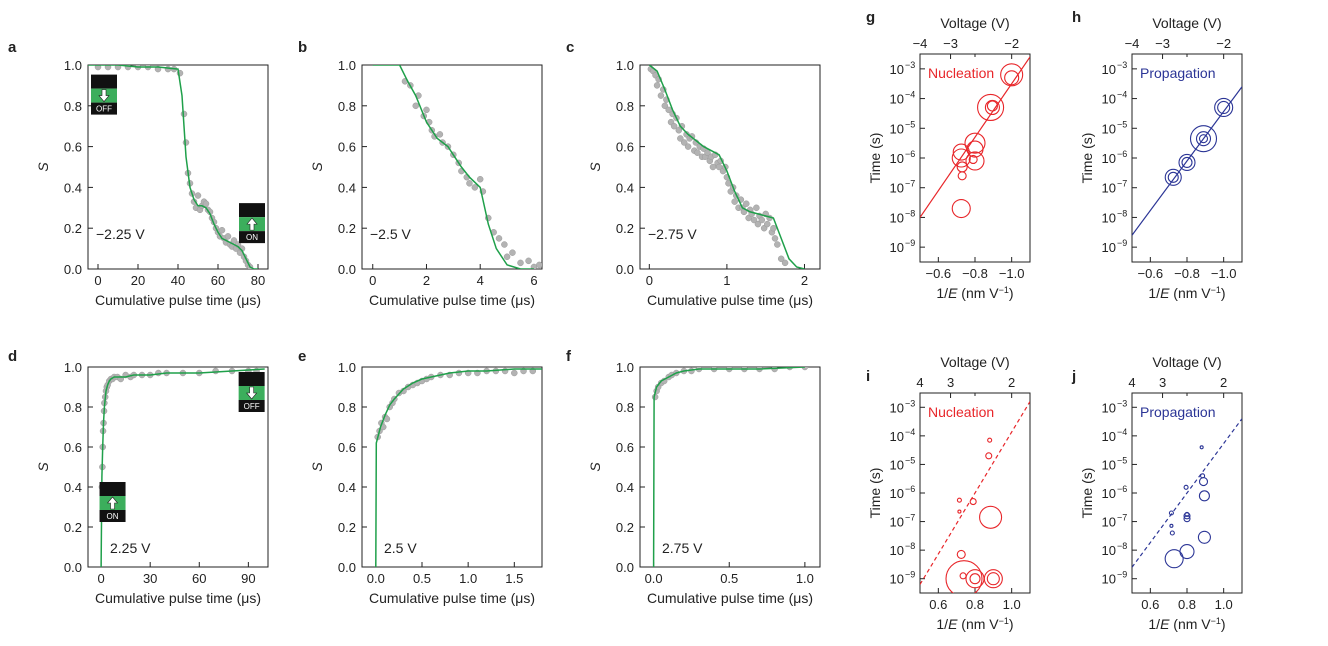  I want to click on x-tick-label: 0.8, so click(975, 604).